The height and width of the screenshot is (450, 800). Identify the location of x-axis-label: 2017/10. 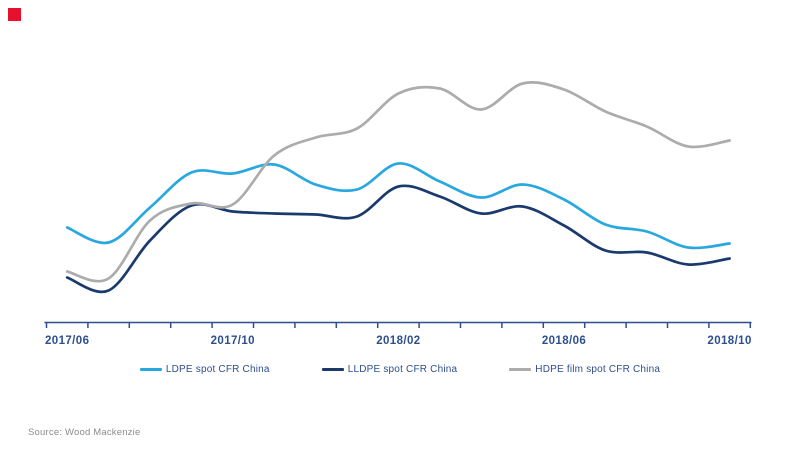
(233, 341).